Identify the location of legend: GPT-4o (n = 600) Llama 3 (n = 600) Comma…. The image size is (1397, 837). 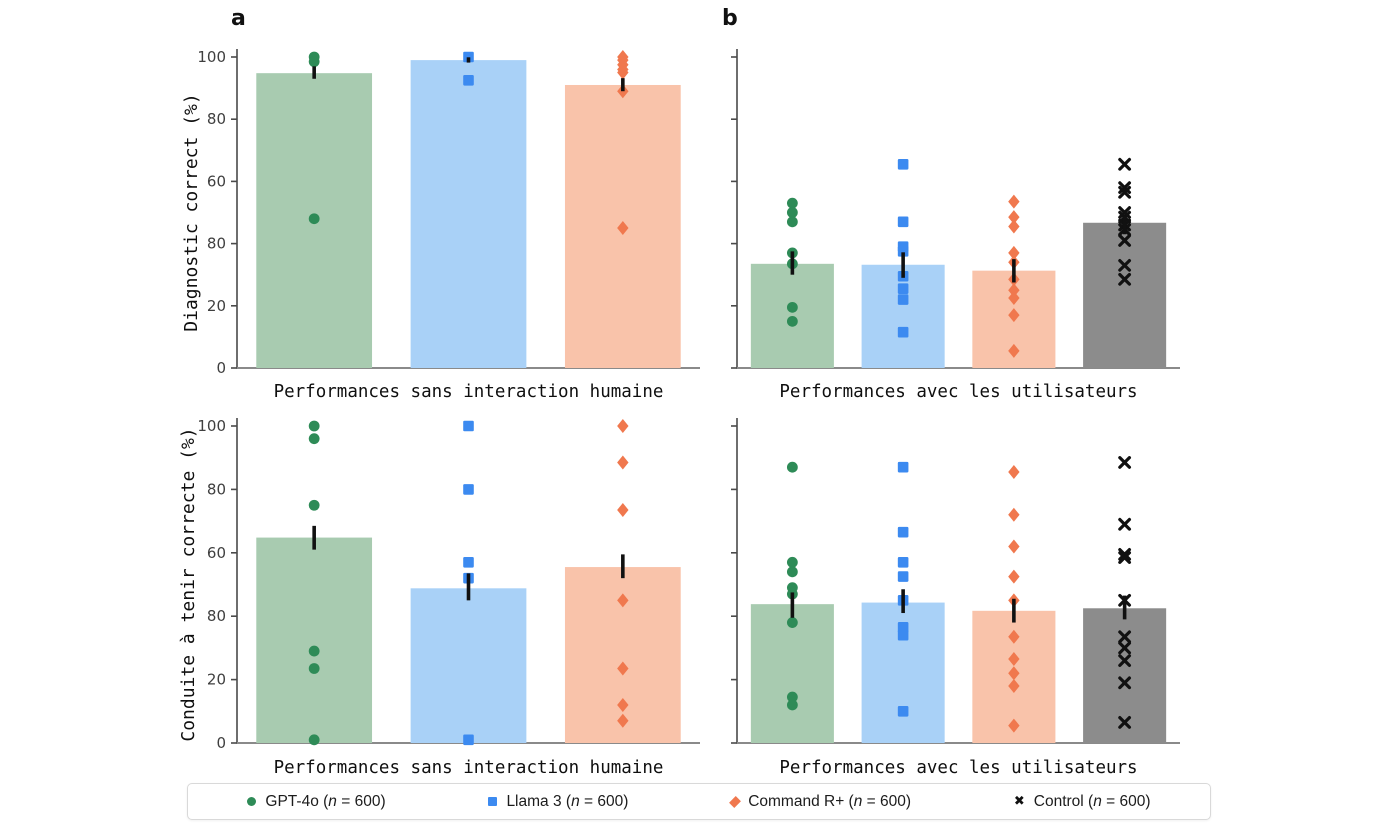
(699, 801).